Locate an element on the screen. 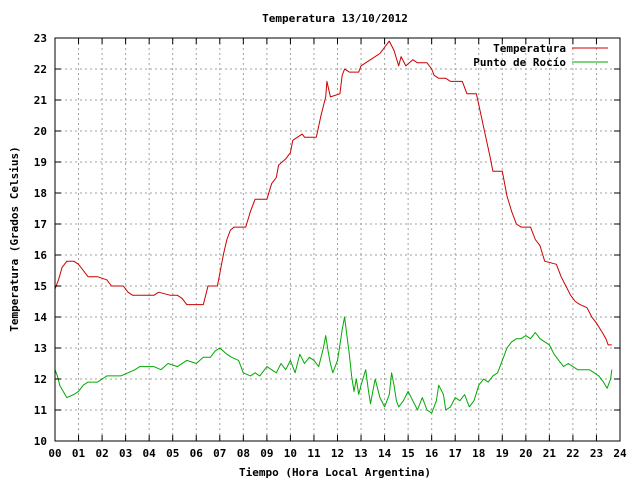 This screenshot has height=480, width=640. y-tick-label: 23 is located at coordinates (40, 38).